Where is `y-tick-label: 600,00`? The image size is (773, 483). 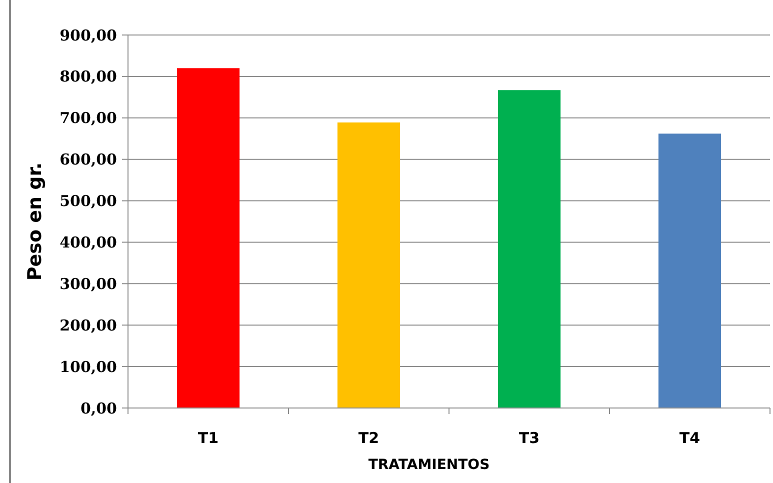
y-tick-label: 600,00 is located at coordinates (88, 159).